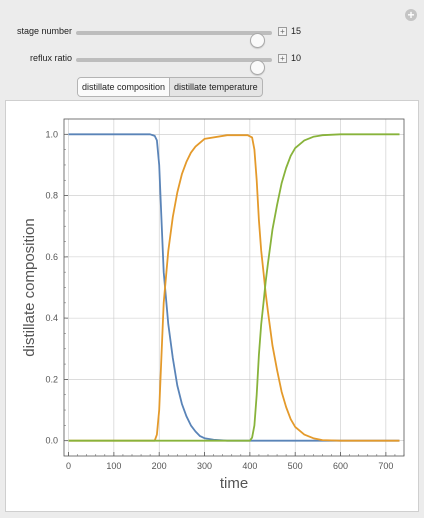  Describe the element at coordinates (296, 31) in the screenshot. I see `stage-number-value: 15` at that location.